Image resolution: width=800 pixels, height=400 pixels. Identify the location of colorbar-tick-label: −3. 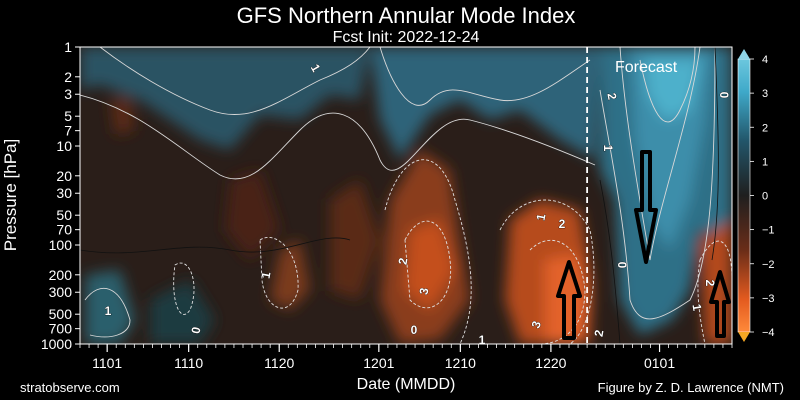
(768, 299).